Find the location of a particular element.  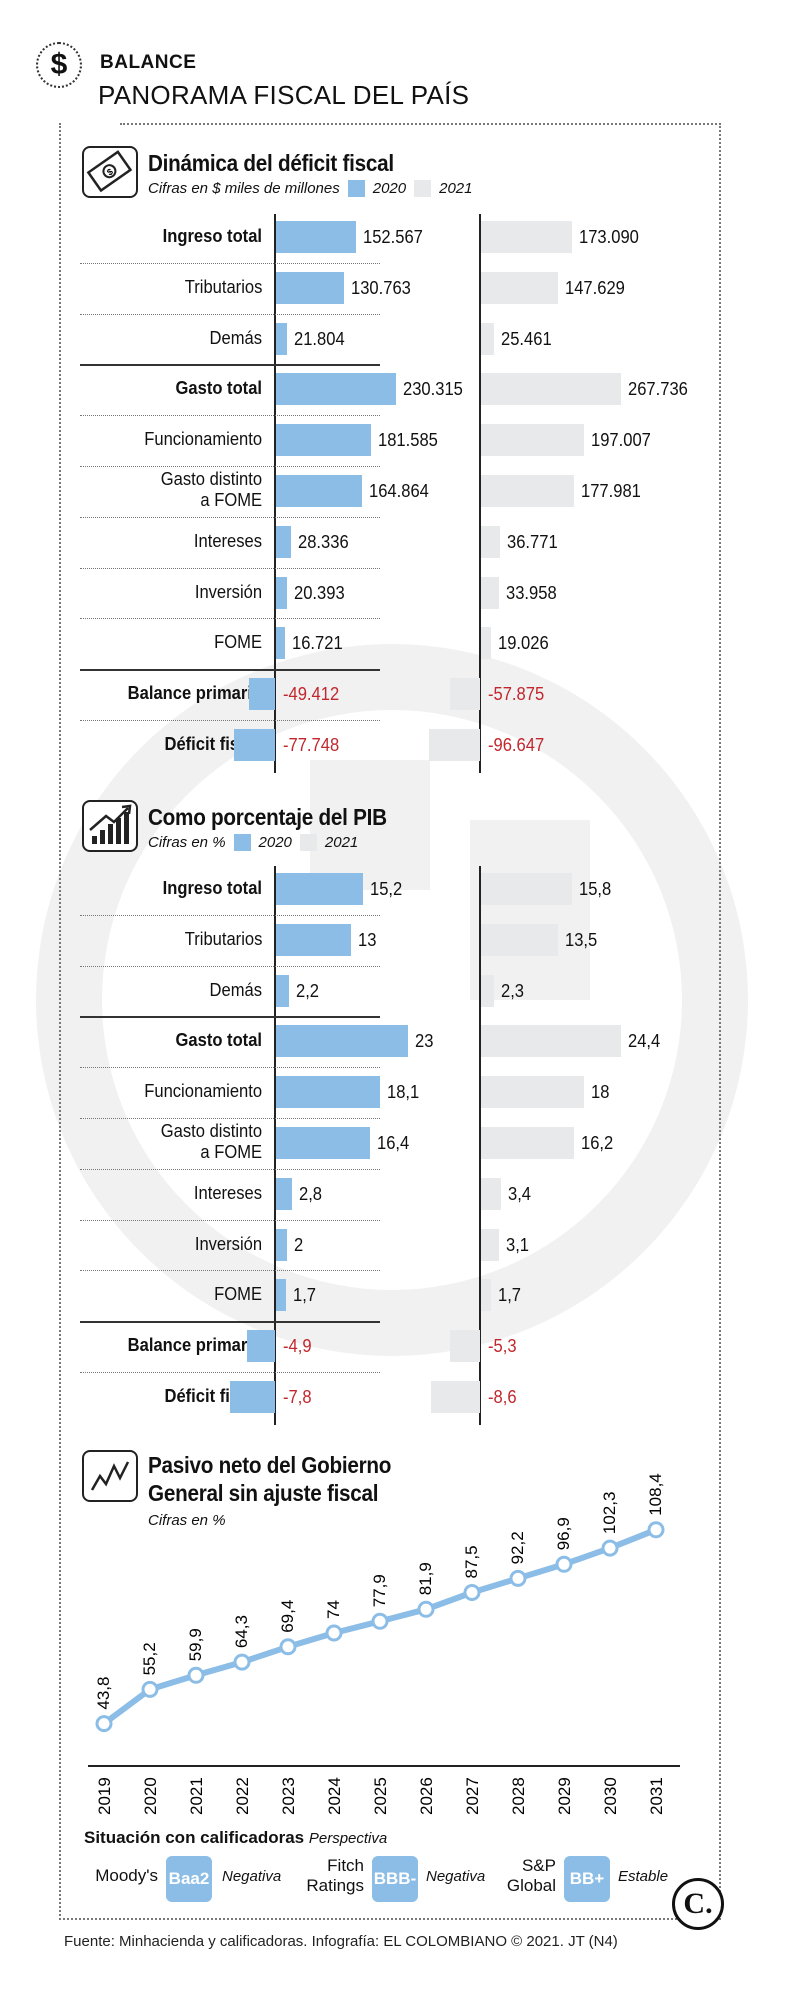

data-label: 108,4 is located at coordinates (655, 1494).